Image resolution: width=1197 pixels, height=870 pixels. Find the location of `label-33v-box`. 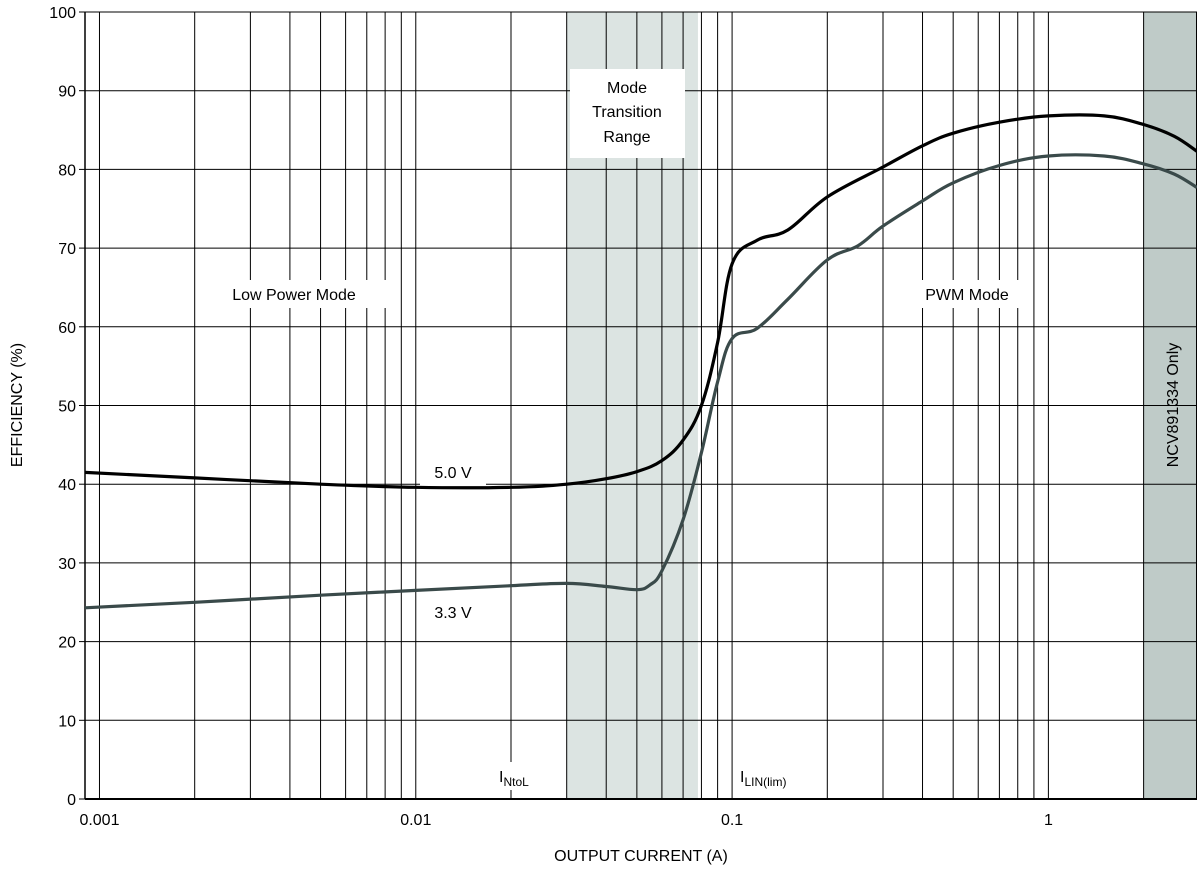

label-33v-box is located at coordinates (453, 612).